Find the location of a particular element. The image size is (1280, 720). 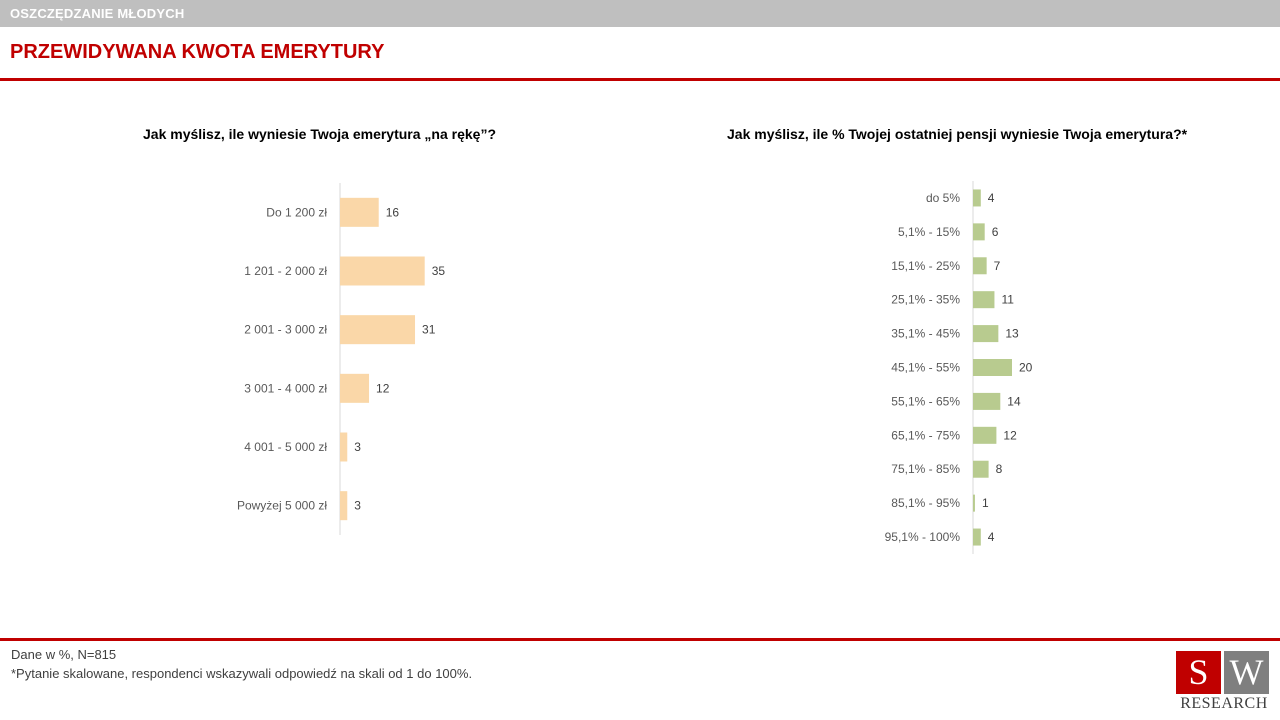

category-label: Powyżej 5 000 zł is located at coordinates (282, 506).